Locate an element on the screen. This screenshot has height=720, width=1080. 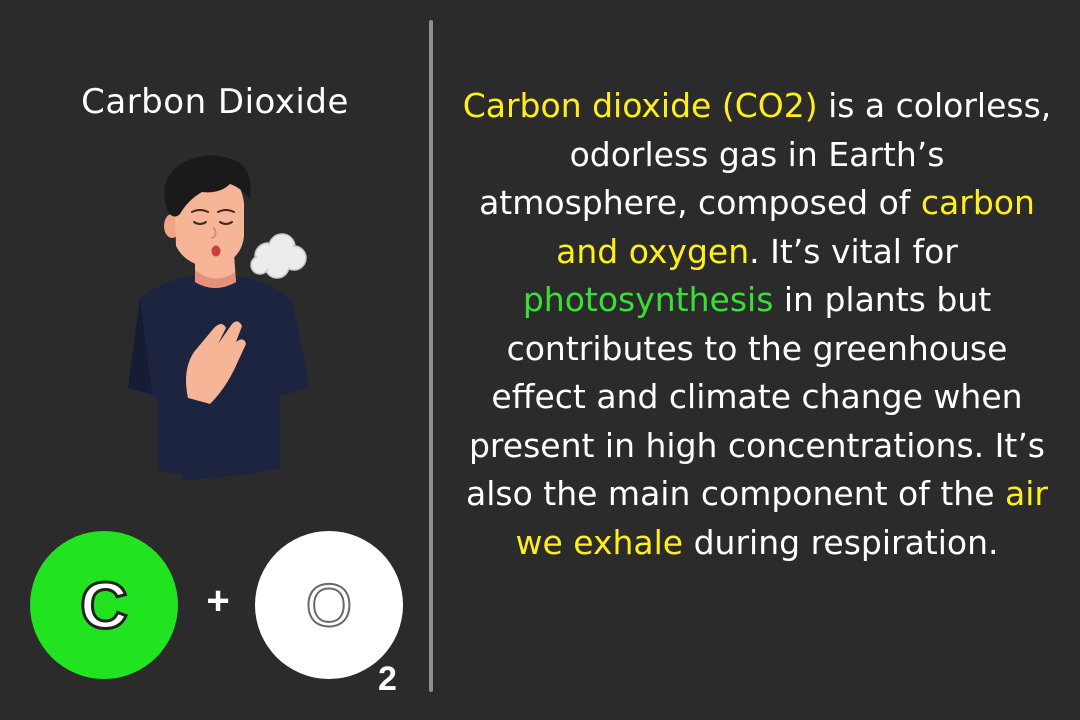
exhale-person-icon is located at coordinates (219, 317).